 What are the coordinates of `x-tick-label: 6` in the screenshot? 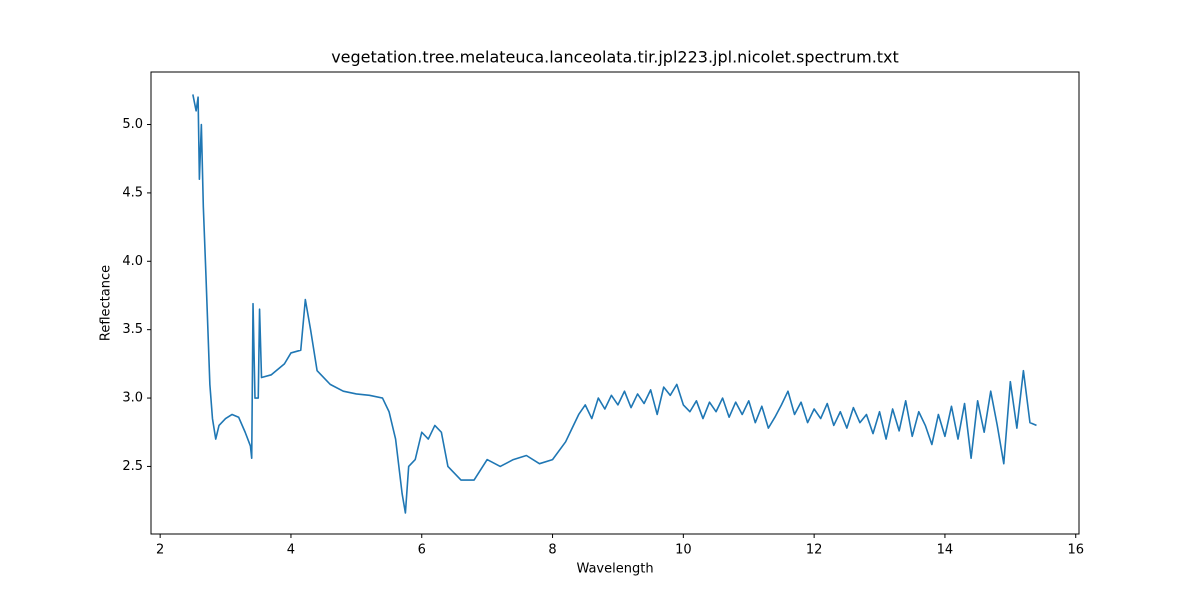 It's located at (422, 550).